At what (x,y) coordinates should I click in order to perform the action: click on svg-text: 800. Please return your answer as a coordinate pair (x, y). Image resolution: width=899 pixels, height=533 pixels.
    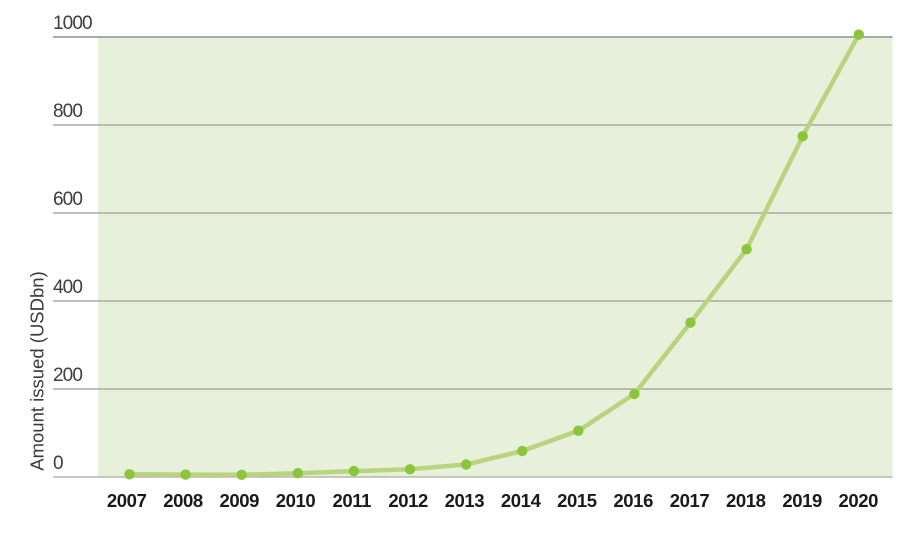
    Looking at the image, I should click on (67, 111).